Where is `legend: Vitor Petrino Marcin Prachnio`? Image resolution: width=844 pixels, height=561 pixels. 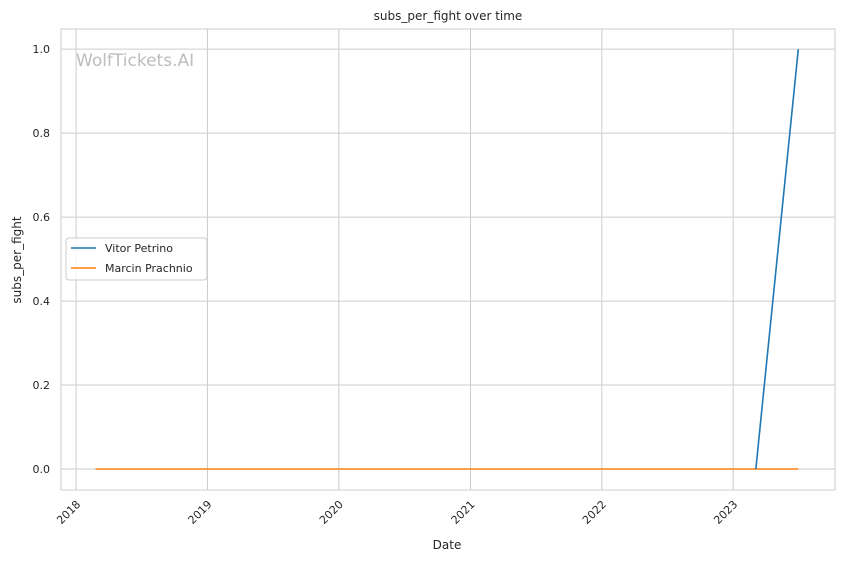 legend: Vitor Petrino Marcin Prachnio is located at coordinates (136, 259).